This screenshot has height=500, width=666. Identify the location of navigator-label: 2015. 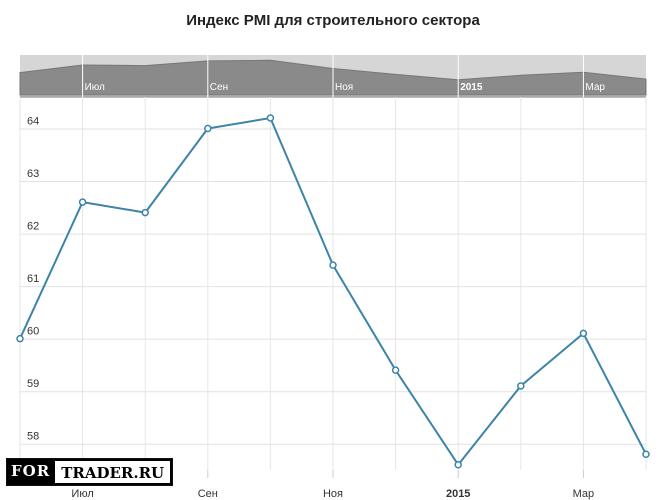
(471, 87).